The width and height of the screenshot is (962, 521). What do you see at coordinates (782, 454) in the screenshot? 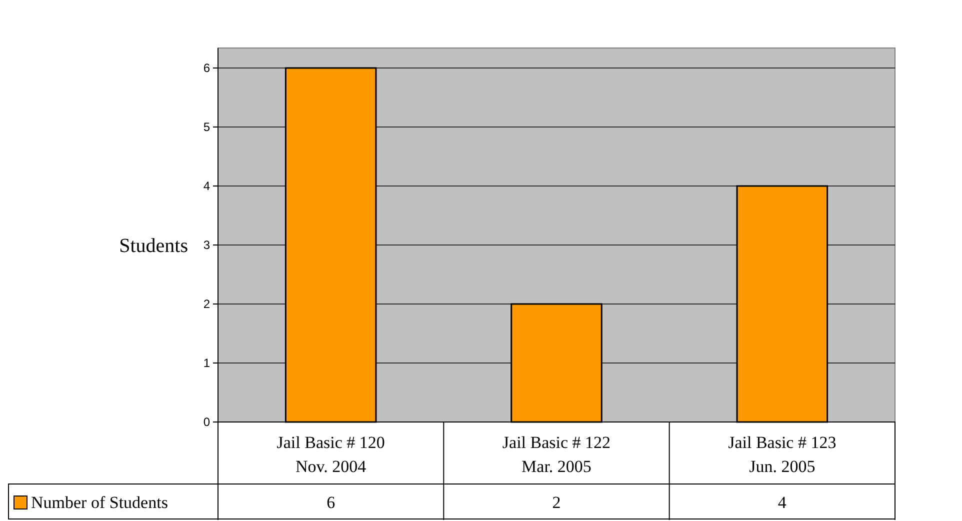
I see `x-tick-label: Jail Basic # 123 Jun. 2005` at bounding box center [782, 454].